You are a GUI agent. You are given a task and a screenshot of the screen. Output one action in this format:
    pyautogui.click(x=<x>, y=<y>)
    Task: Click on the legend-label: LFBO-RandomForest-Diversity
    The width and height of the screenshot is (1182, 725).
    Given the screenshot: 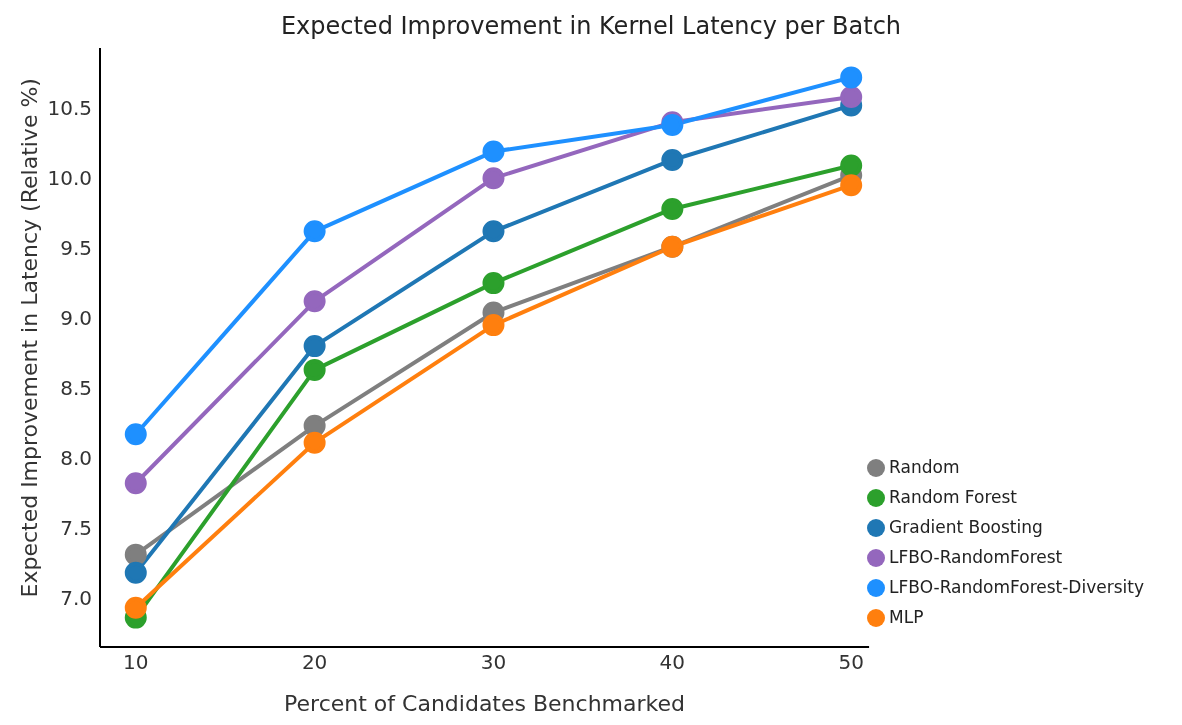 What is the action you would take?
    pyautogui.click(x=1016, y=587)
    